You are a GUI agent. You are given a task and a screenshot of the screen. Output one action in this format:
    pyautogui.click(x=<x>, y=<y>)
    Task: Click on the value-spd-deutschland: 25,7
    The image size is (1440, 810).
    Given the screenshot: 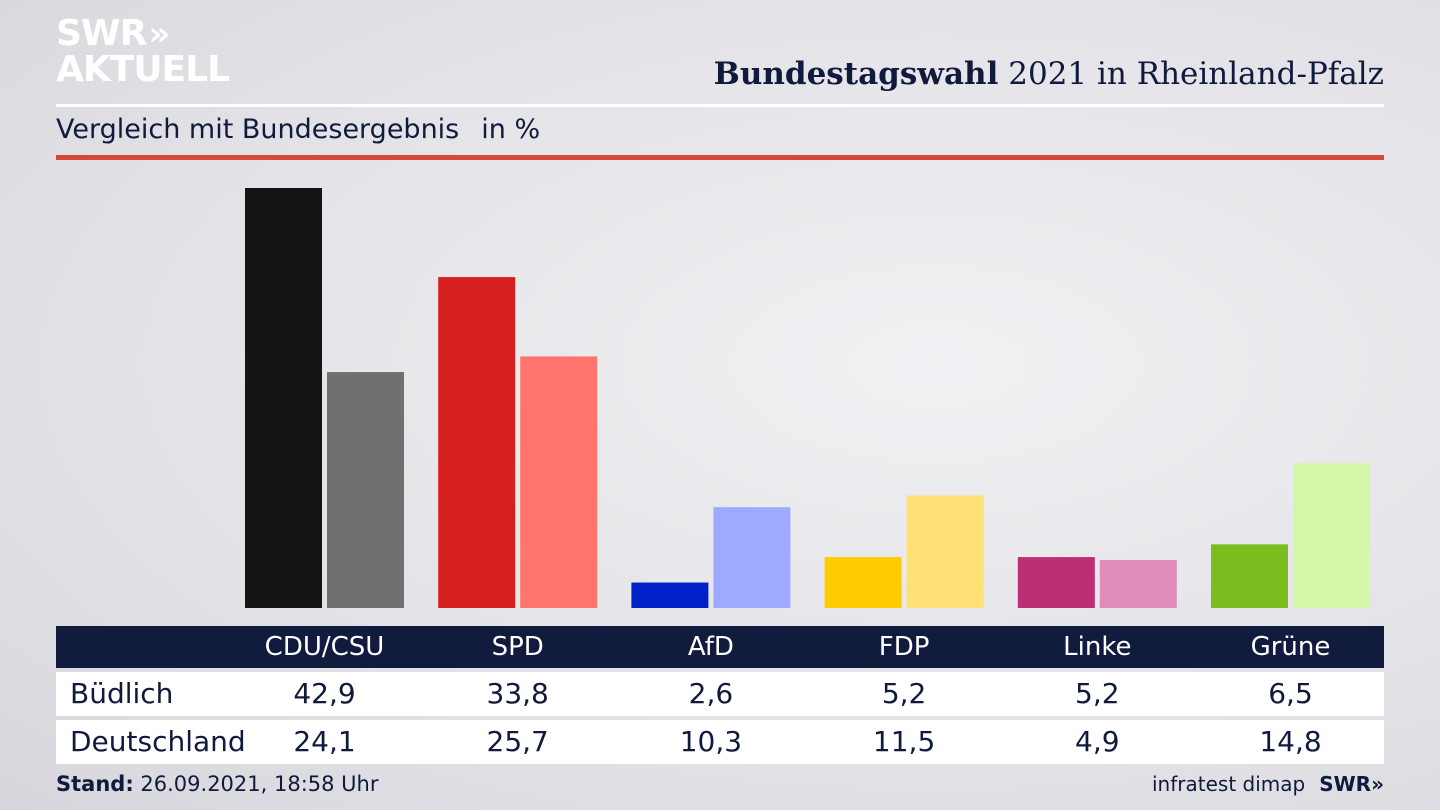 What is the action you would take?
    pyautogui.click(x=517, y=741)
    